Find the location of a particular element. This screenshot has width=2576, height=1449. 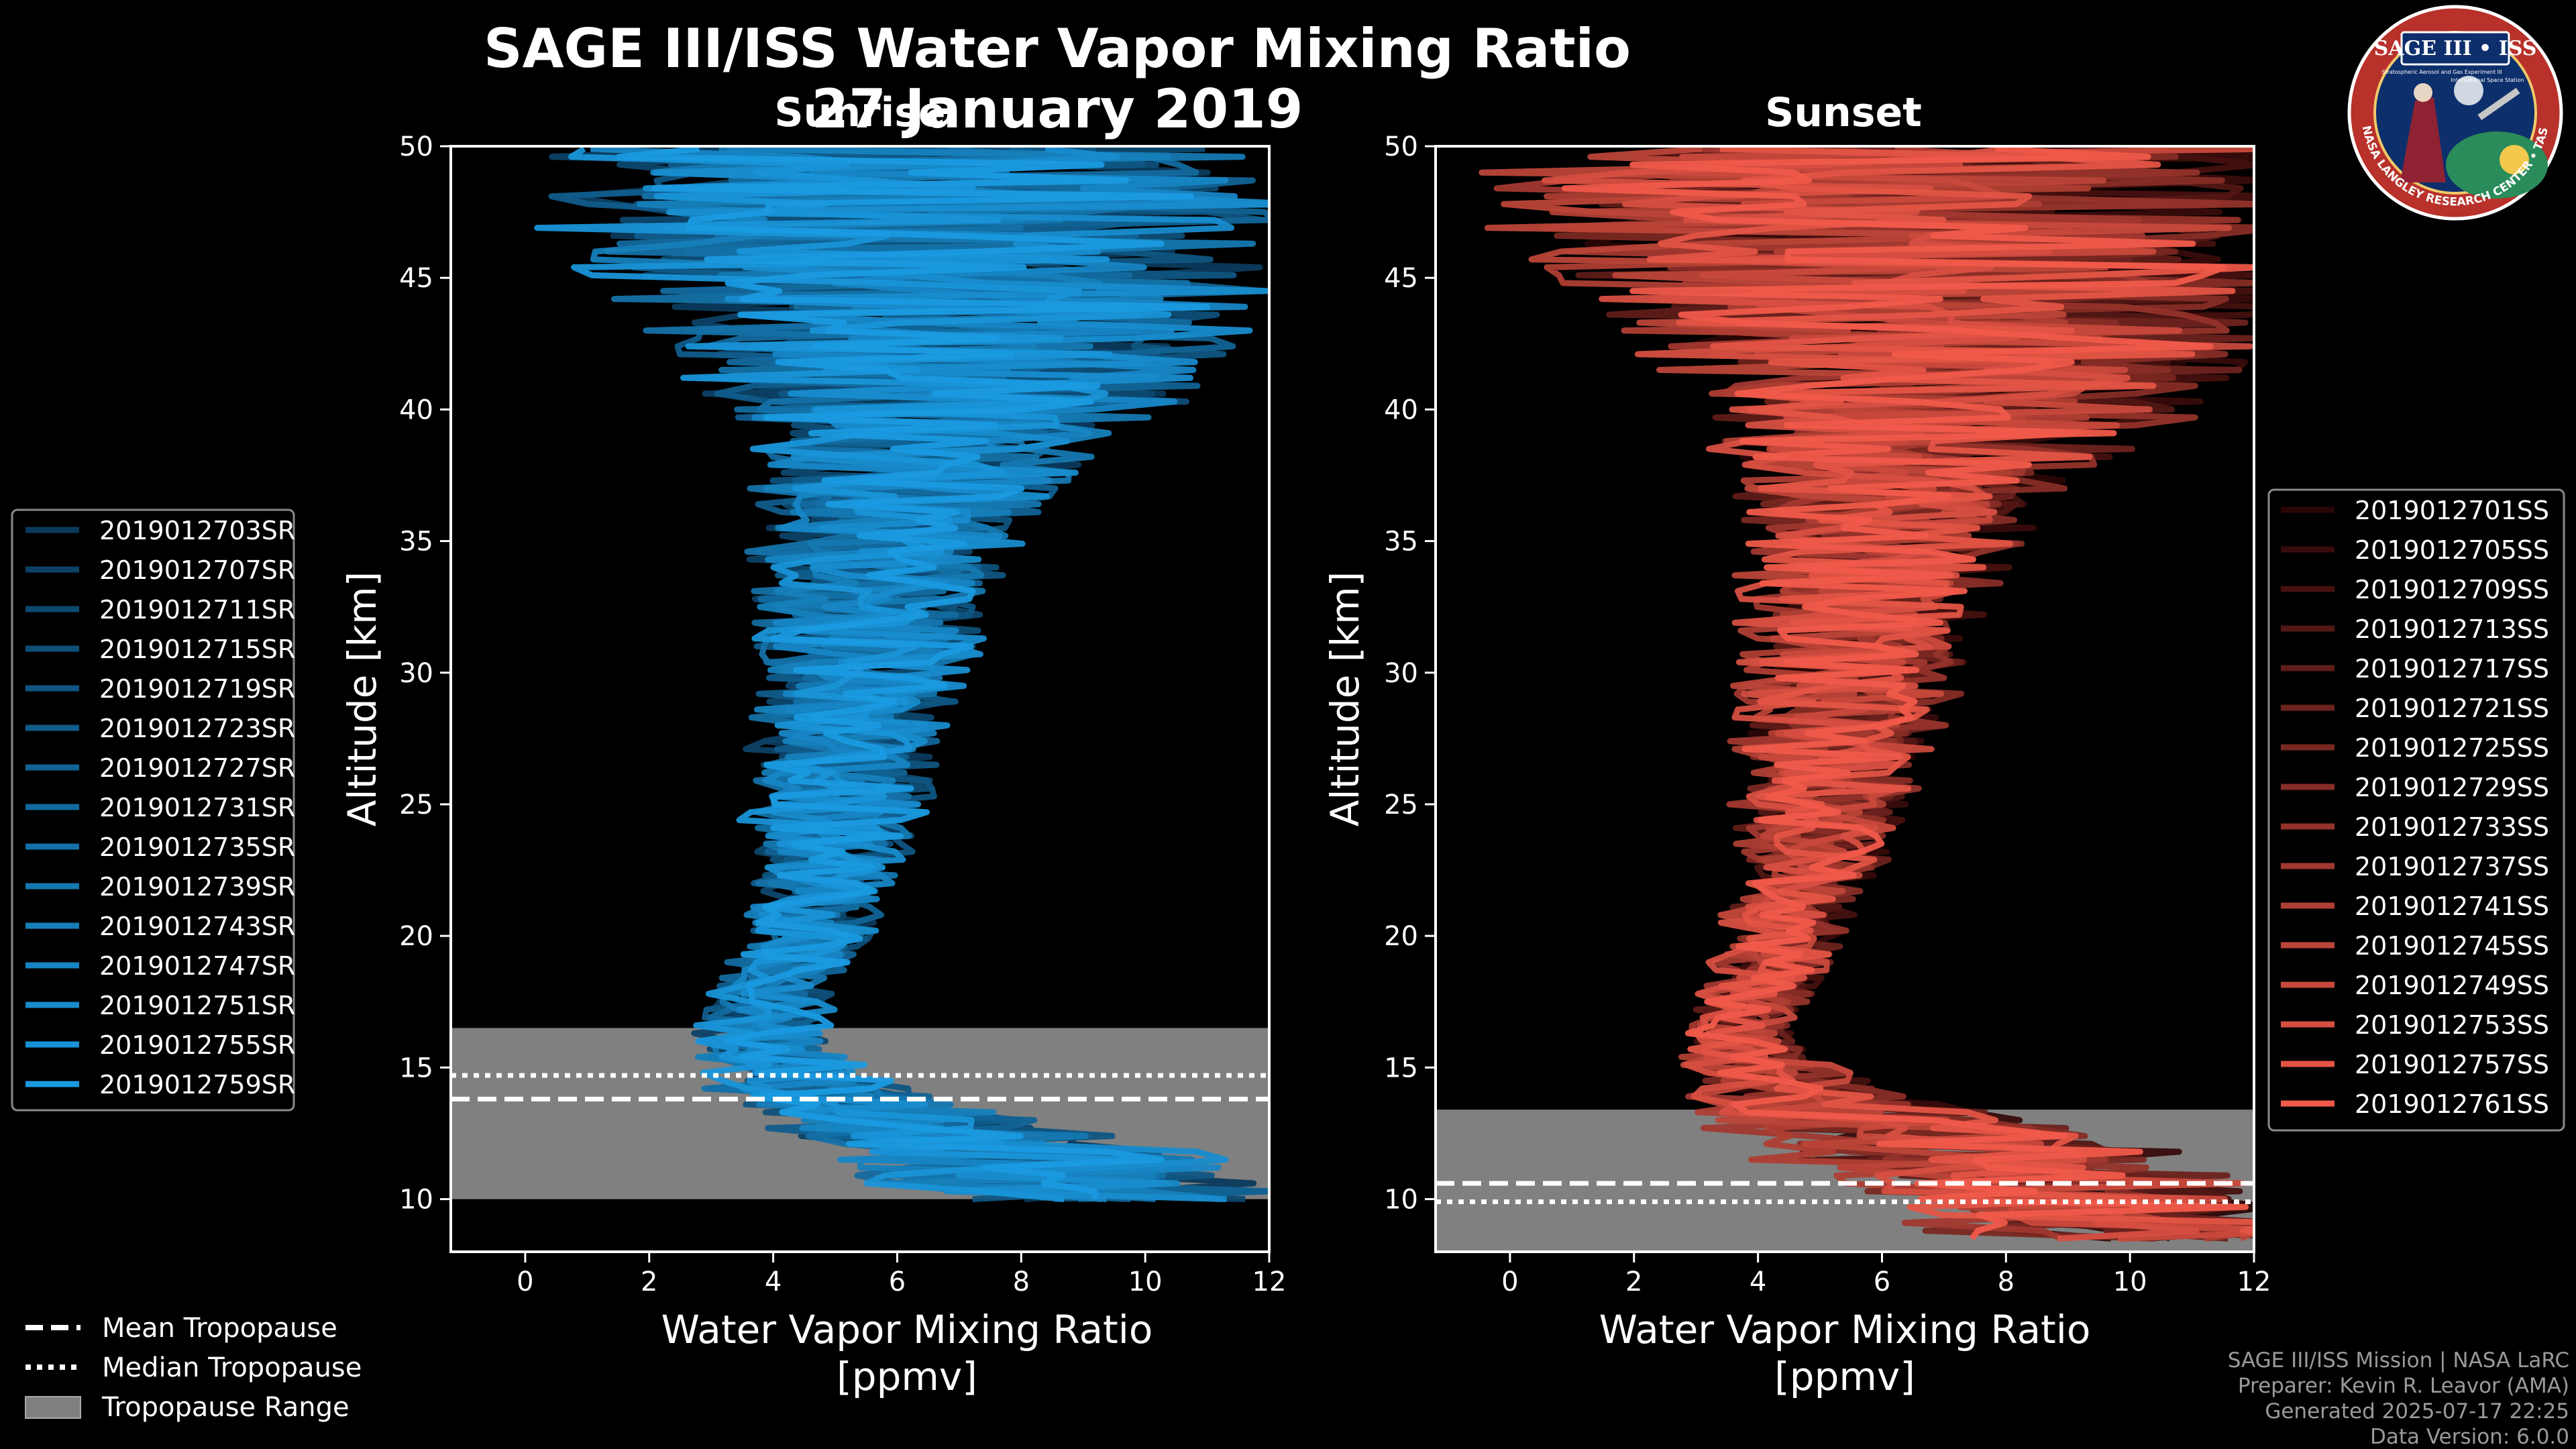

panel-title-sunrise: Sunrise is located at coordinates (859, 112).